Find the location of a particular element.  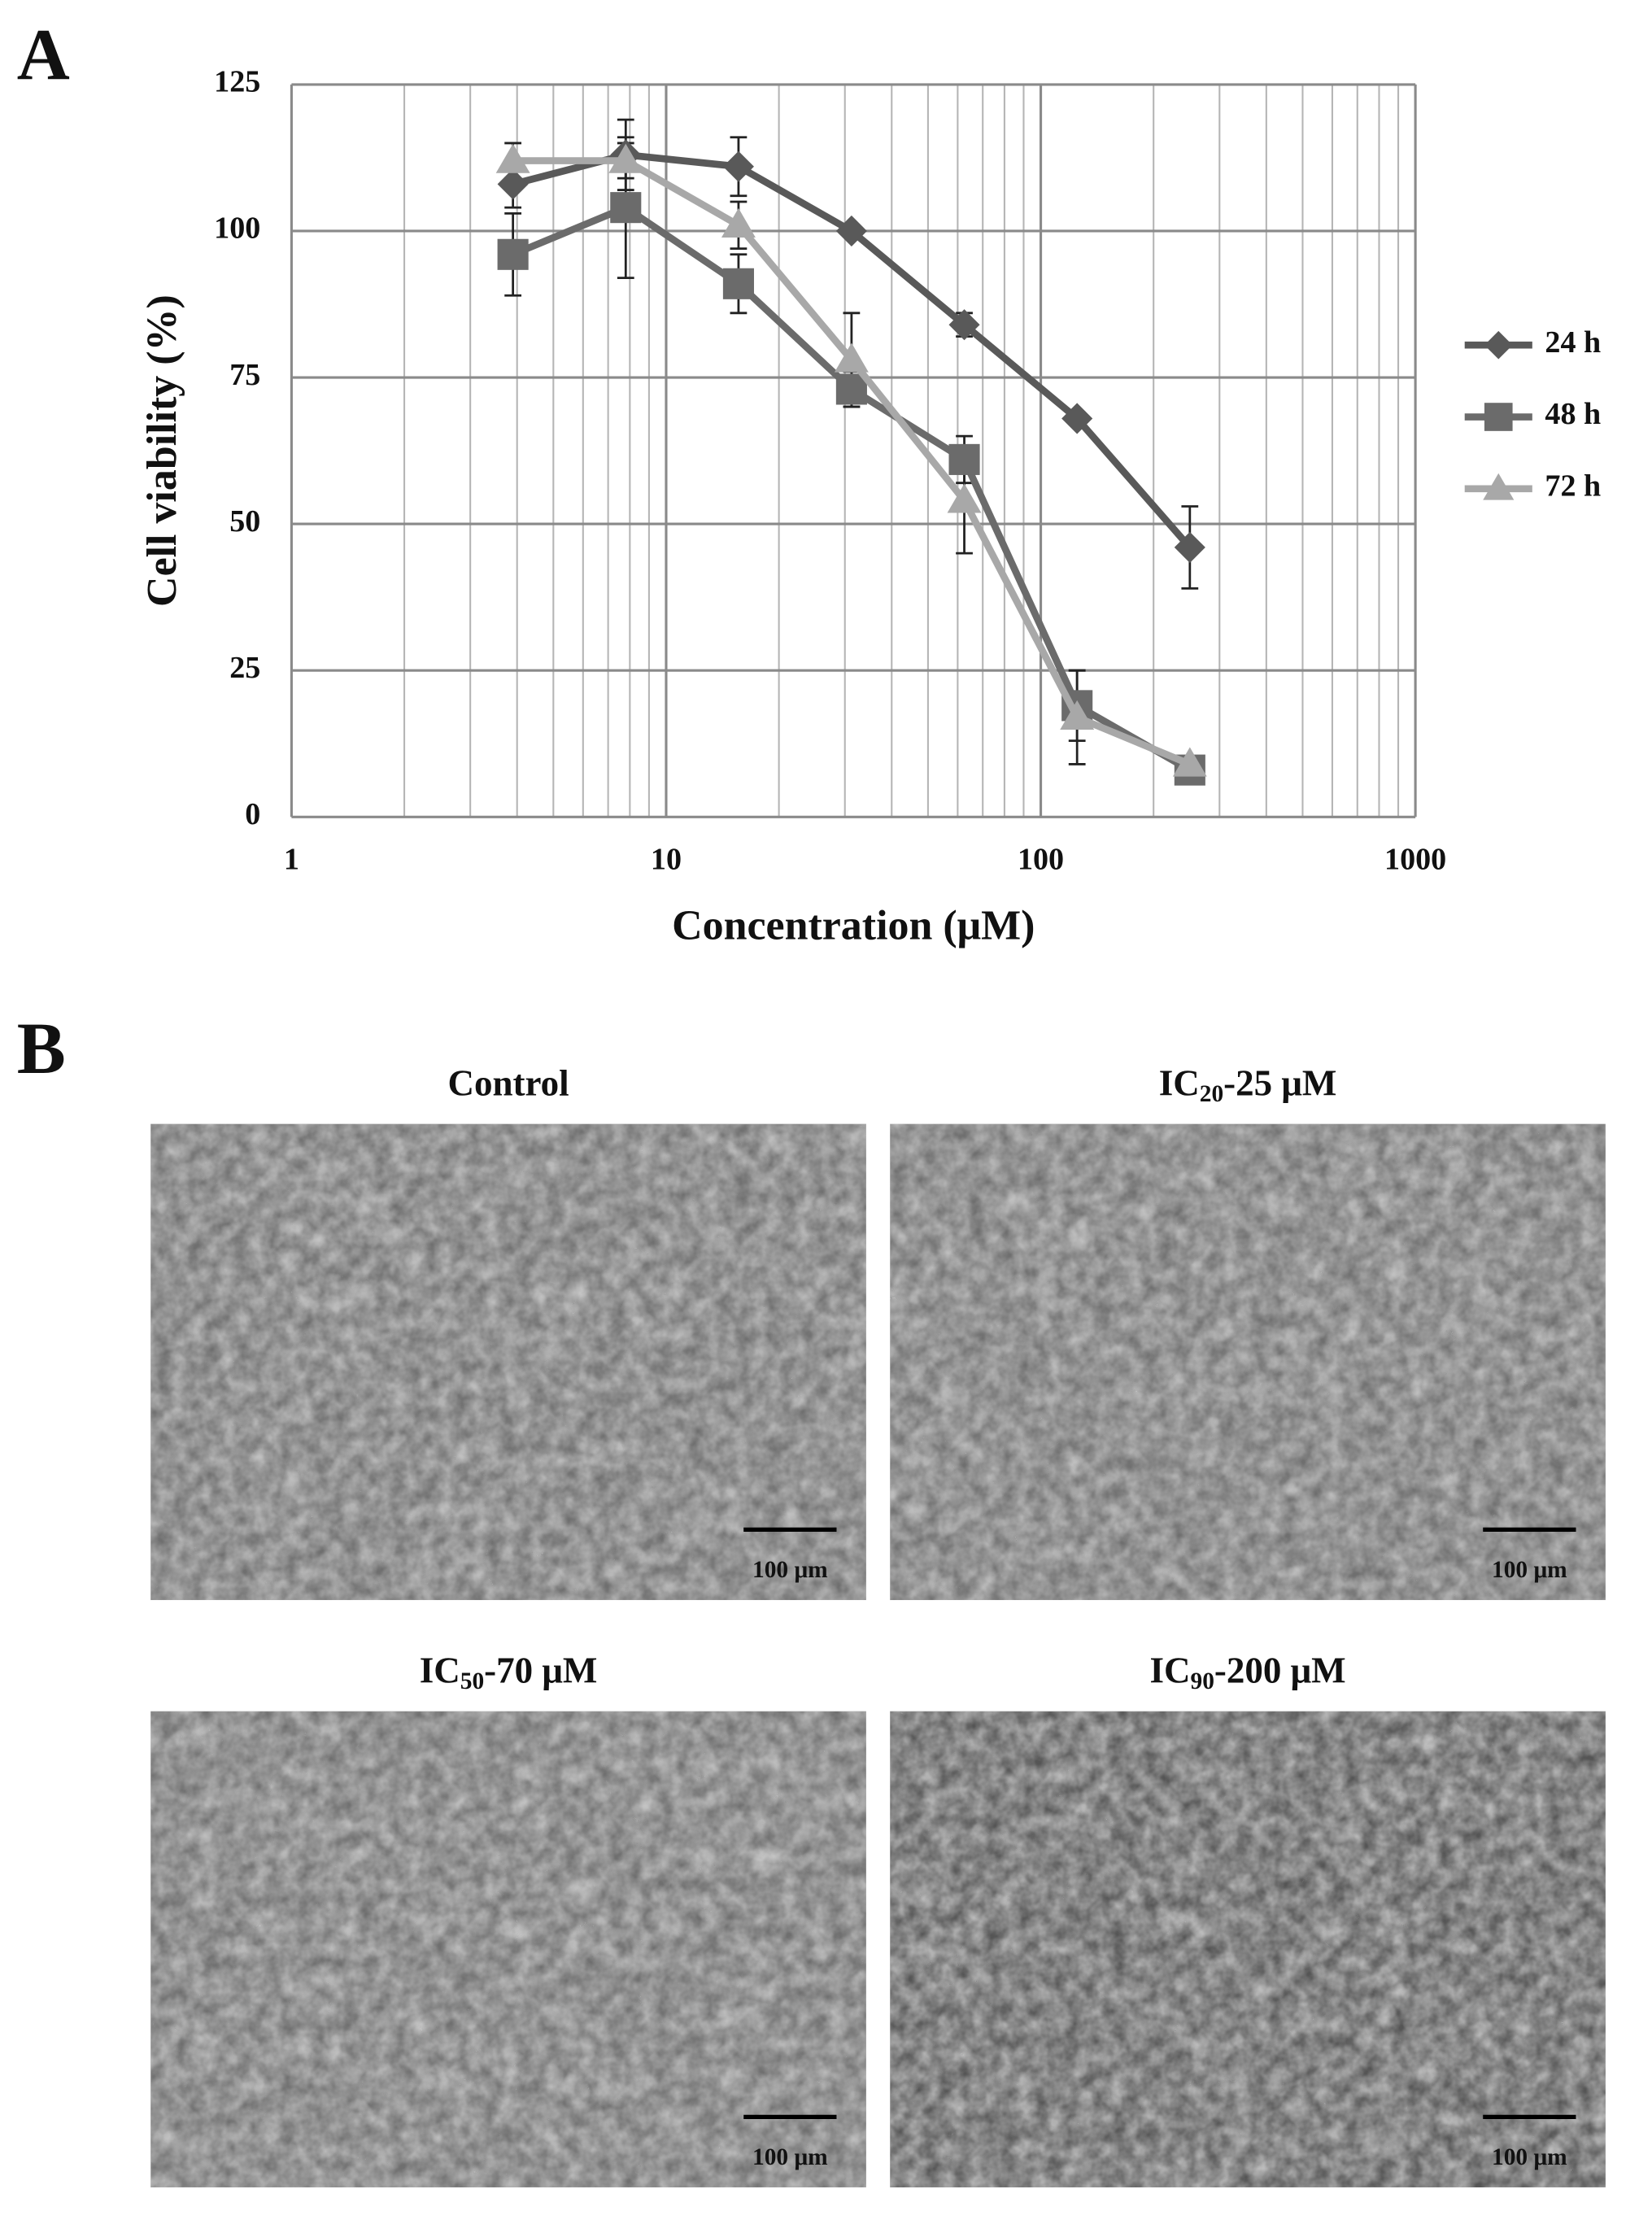

x-tick-label: 1 is located at coordinates (291, 859).